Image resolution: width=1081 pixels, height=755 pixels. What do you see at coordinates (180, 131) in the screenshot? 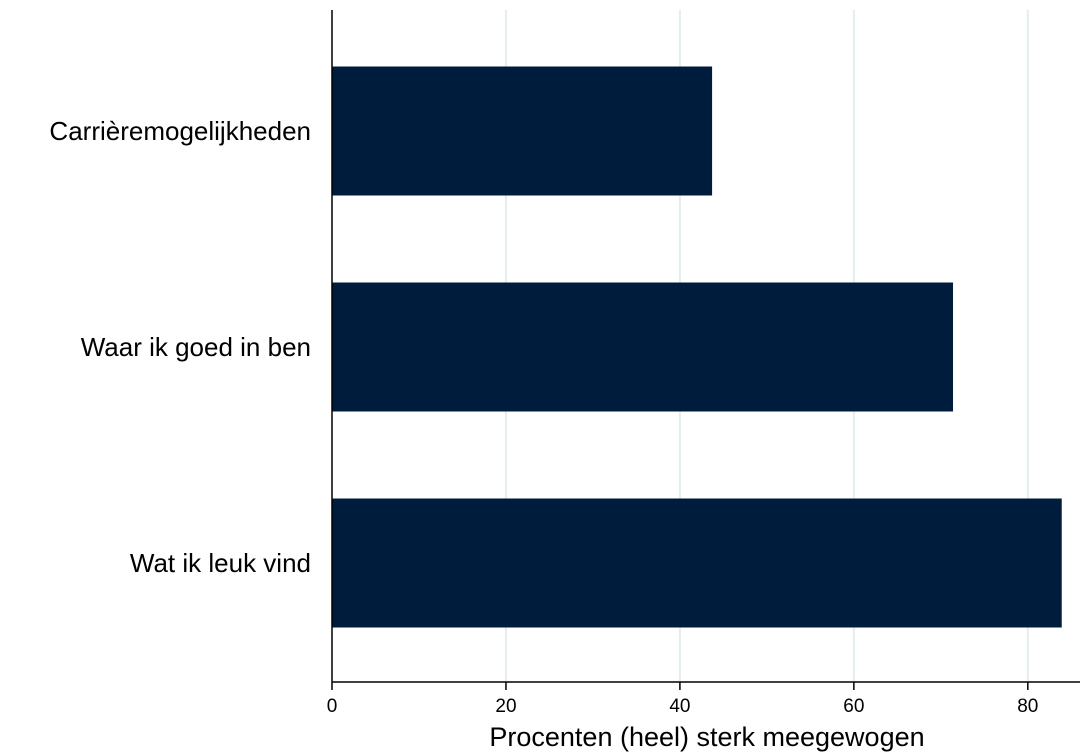
I see `category-label-0: Carrièremogelijkheden` at bounding box center [180, 131].